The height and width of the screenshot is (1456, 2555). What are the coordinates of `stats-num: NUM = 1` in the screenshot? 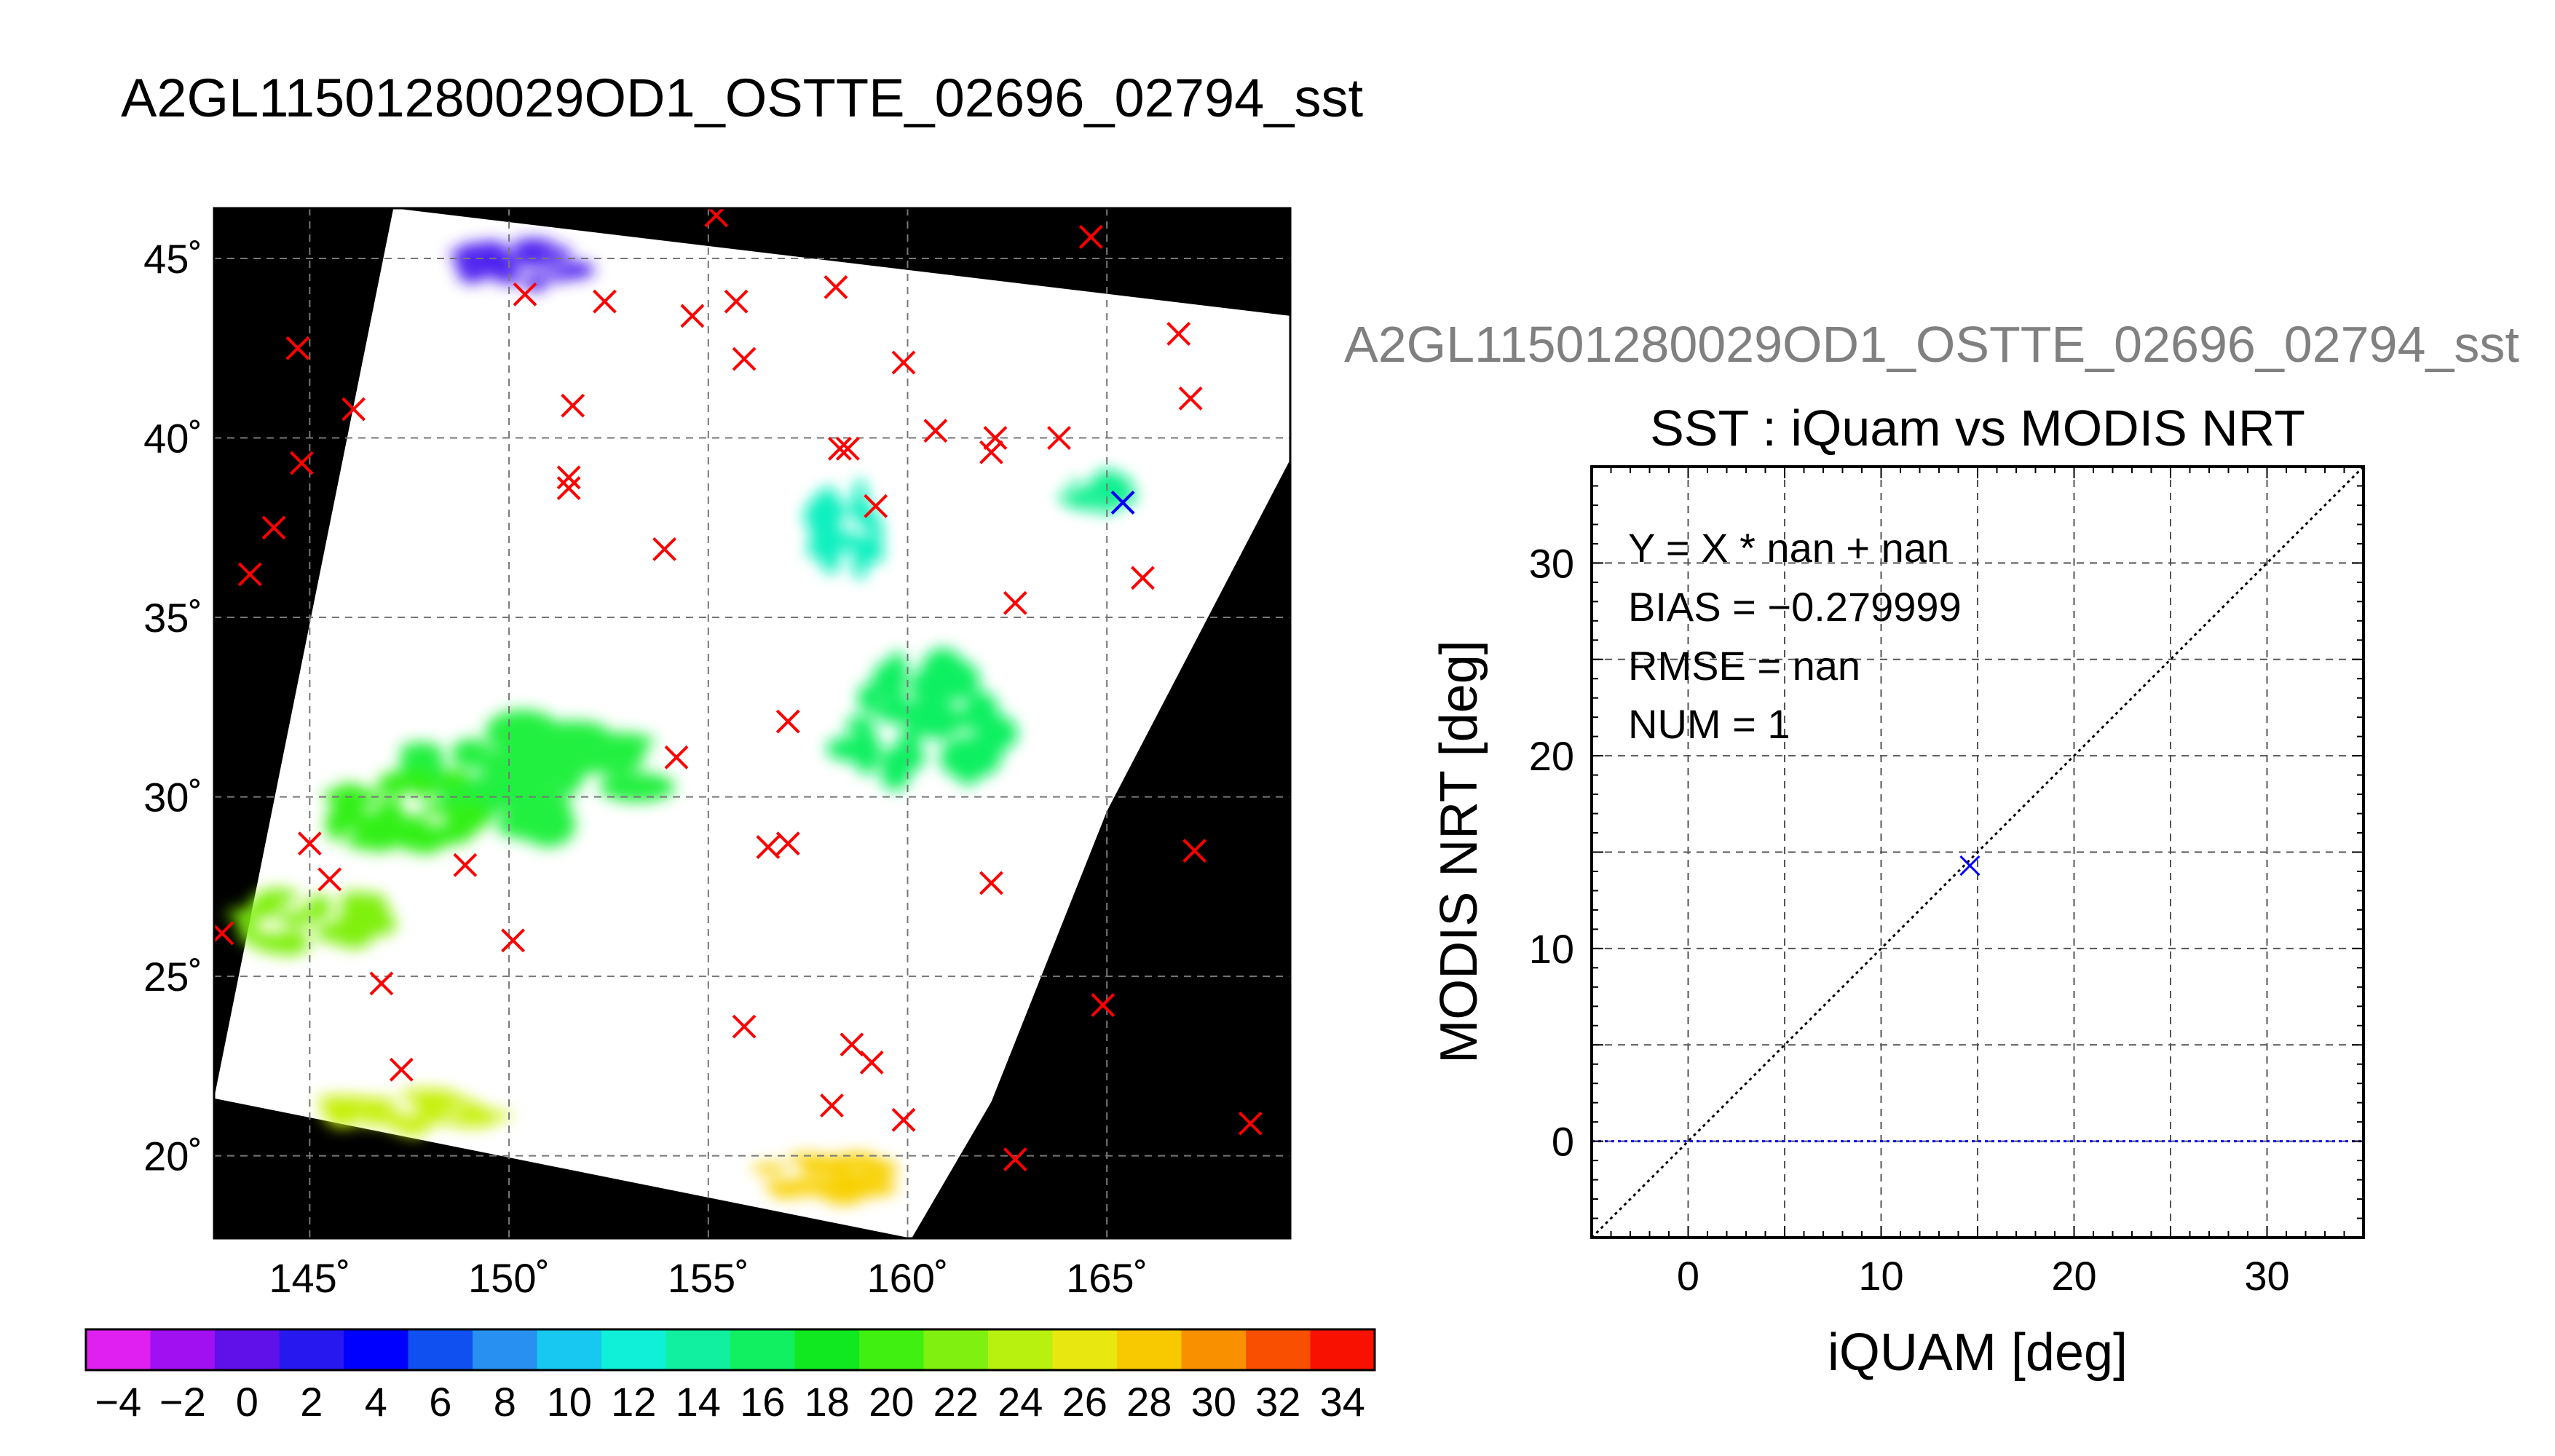 It's located at (1709, 724).